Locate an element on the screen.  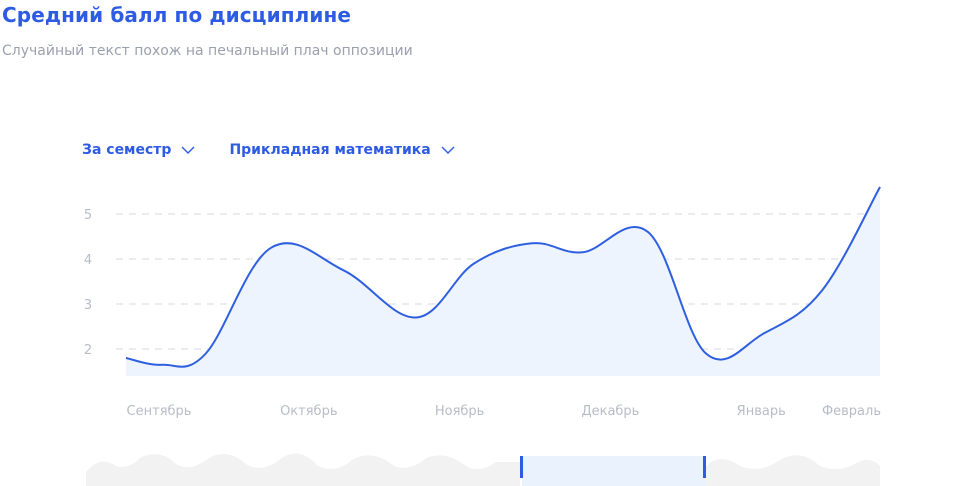
x-tick-label: Декабрь is located at coordinates (610, 411).